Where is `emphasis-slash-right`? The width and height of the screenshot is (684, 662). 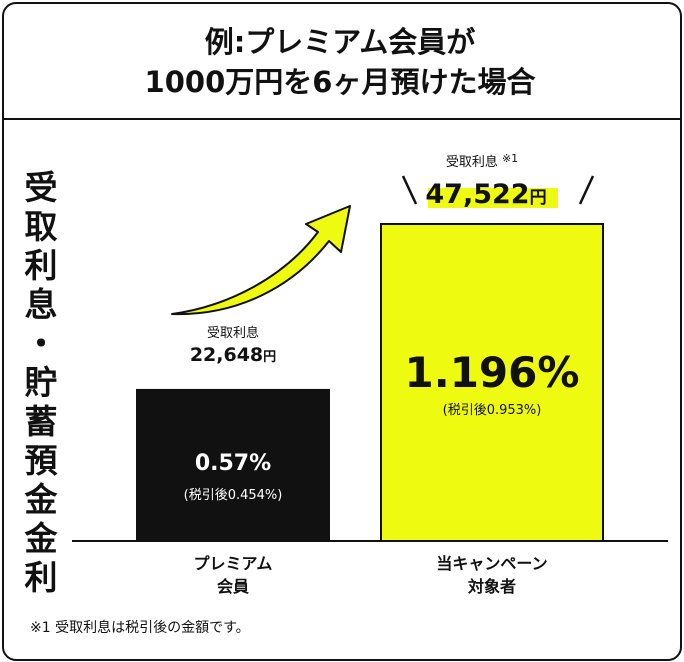 emphasis-slash-right is located at coordinates (586, 190).